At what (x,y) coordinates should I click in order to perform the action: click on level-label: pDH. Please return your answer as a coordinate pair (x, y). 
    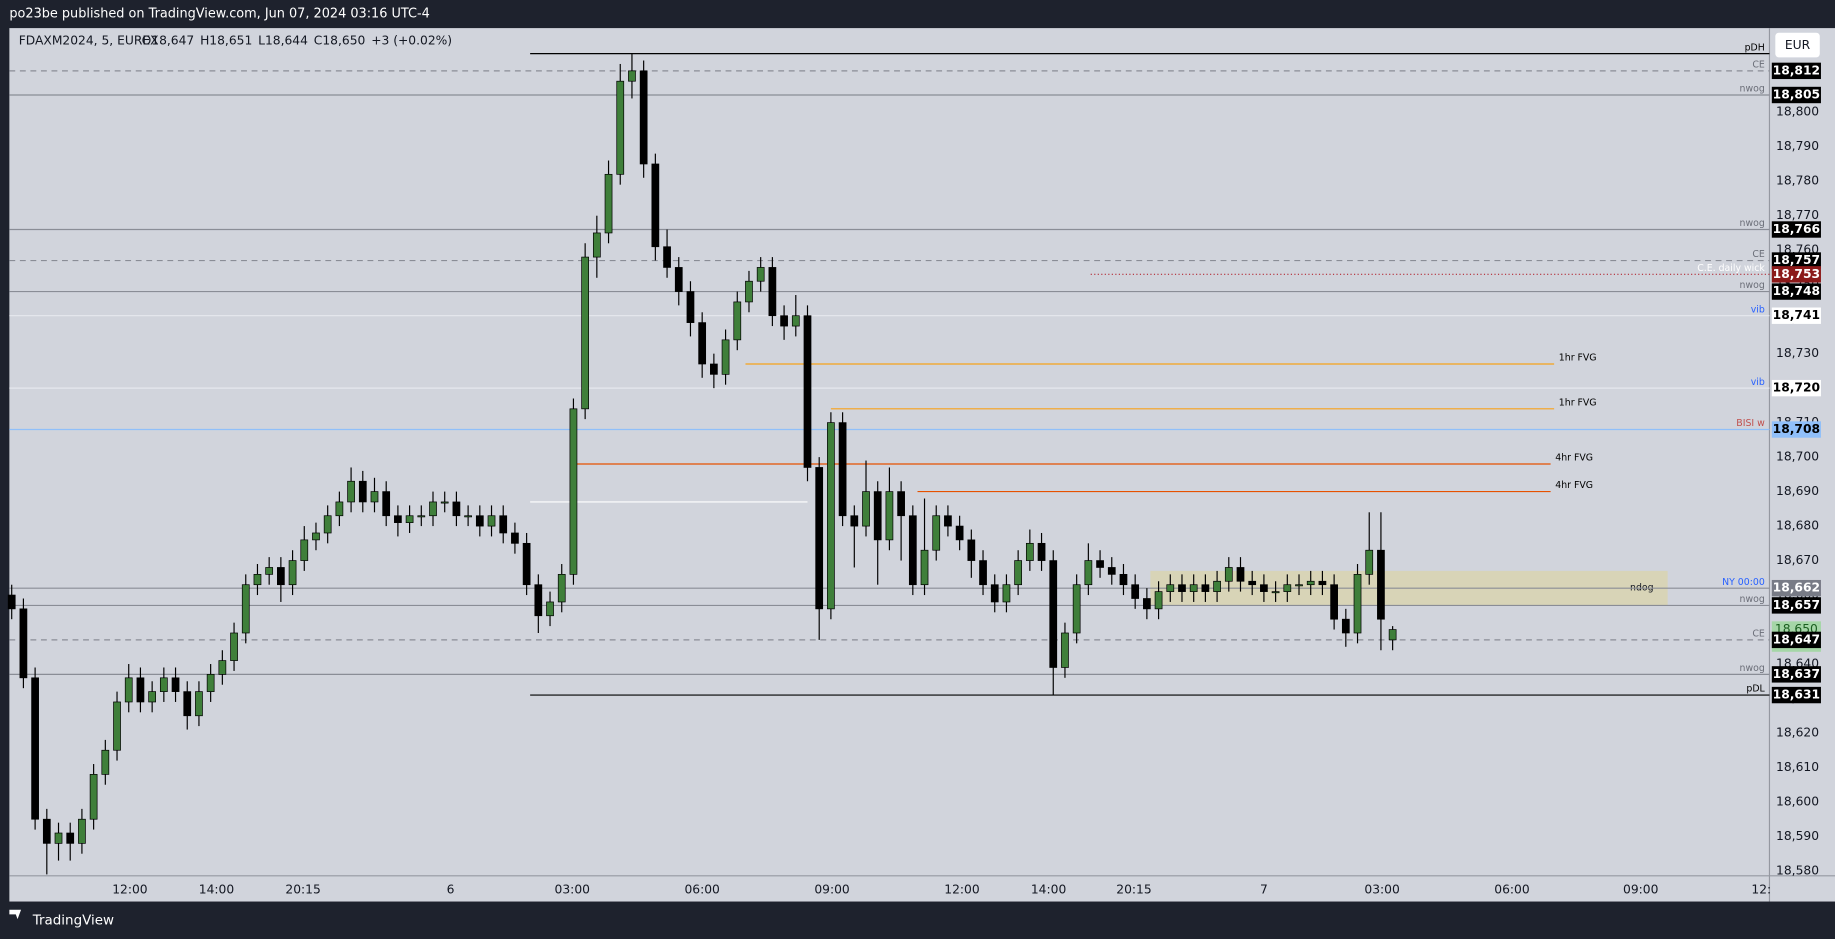
    Looking at the image, I should click on (1755, 47).